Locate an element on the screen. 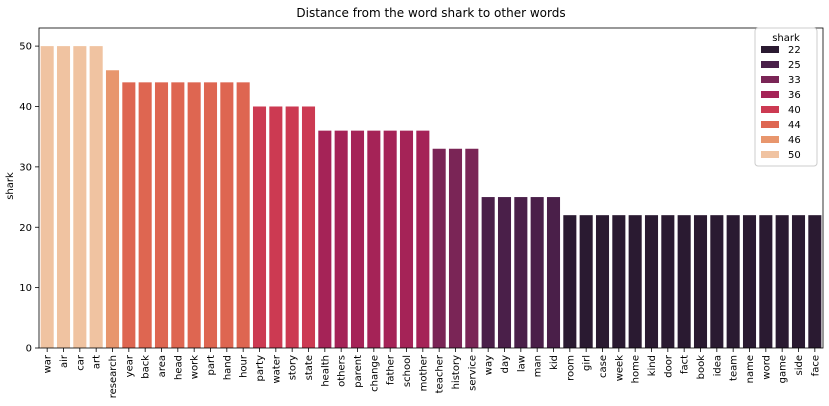 The image size is (829, 406). x-tick-label: work is located at coordinates (195, 367).